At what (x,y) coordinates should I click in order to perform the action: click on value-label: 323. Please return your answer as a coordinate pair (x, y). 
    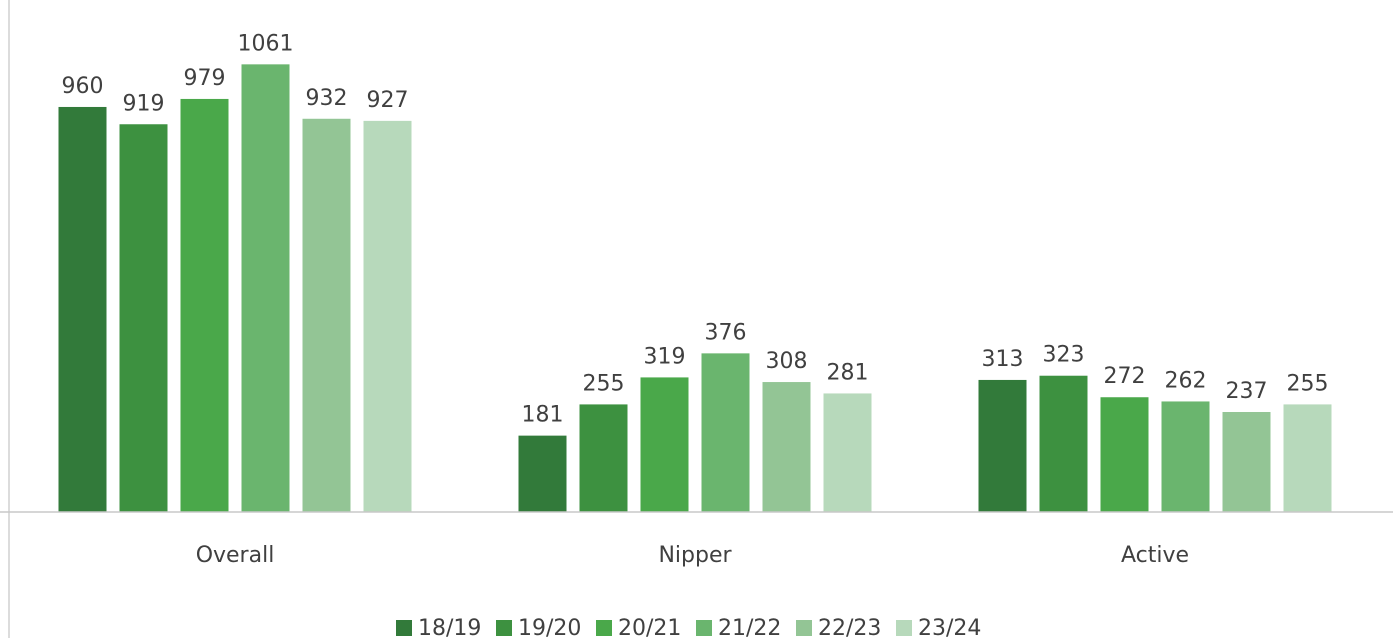
    Looking at the image, I should click on (1064, 355).